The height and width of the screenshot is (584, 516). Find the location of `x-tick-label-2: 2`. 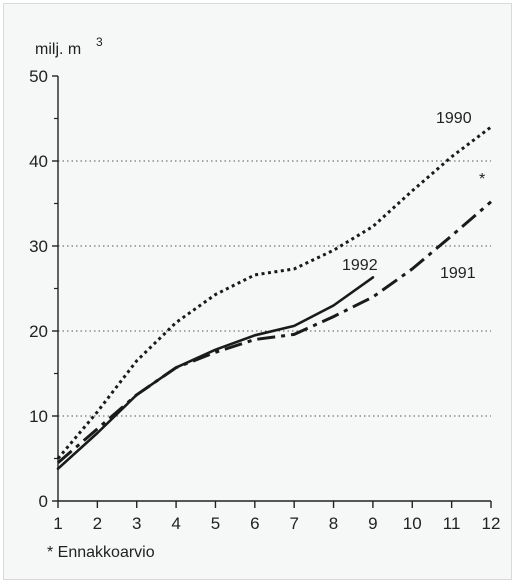

x-tick-label-2: 2 is located at coordinates (97, 523).